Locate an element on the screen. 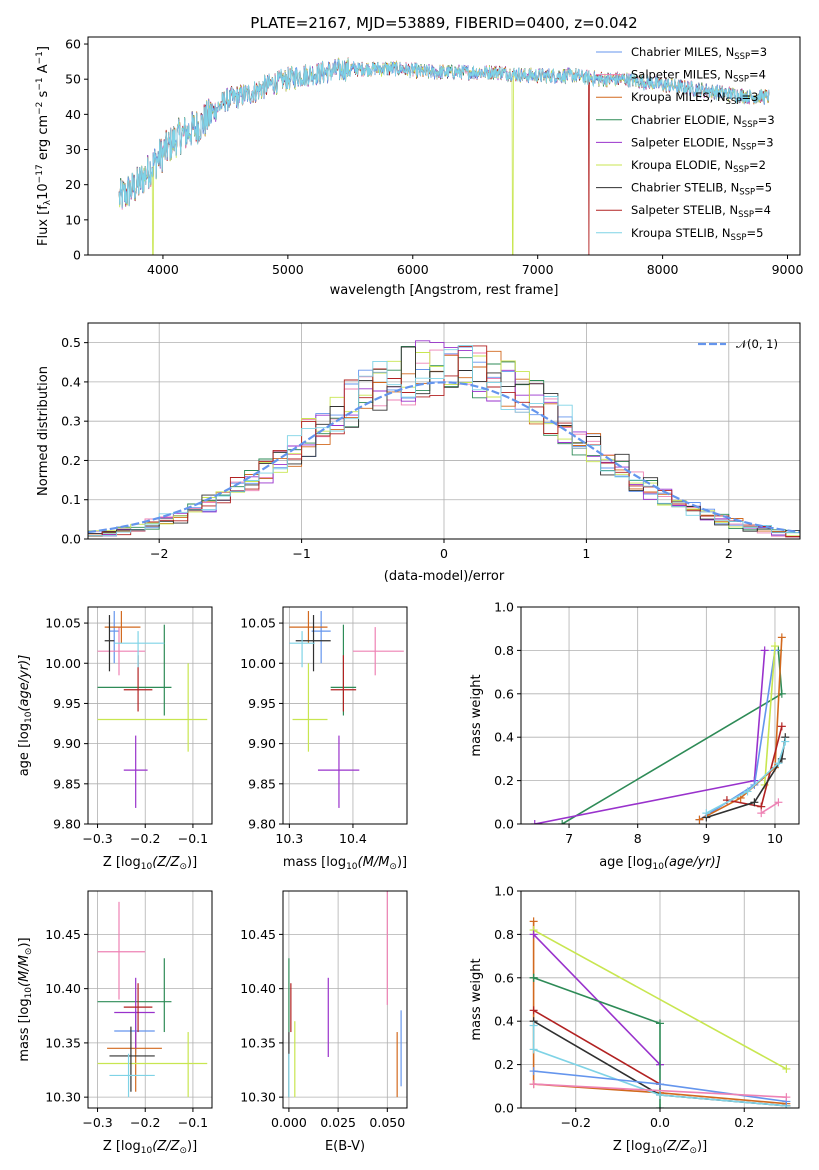 Image resolution: width=819 pixels, height=1170 pixels. weight-line-kroupa-stelib is located at coordinates (746, 777).